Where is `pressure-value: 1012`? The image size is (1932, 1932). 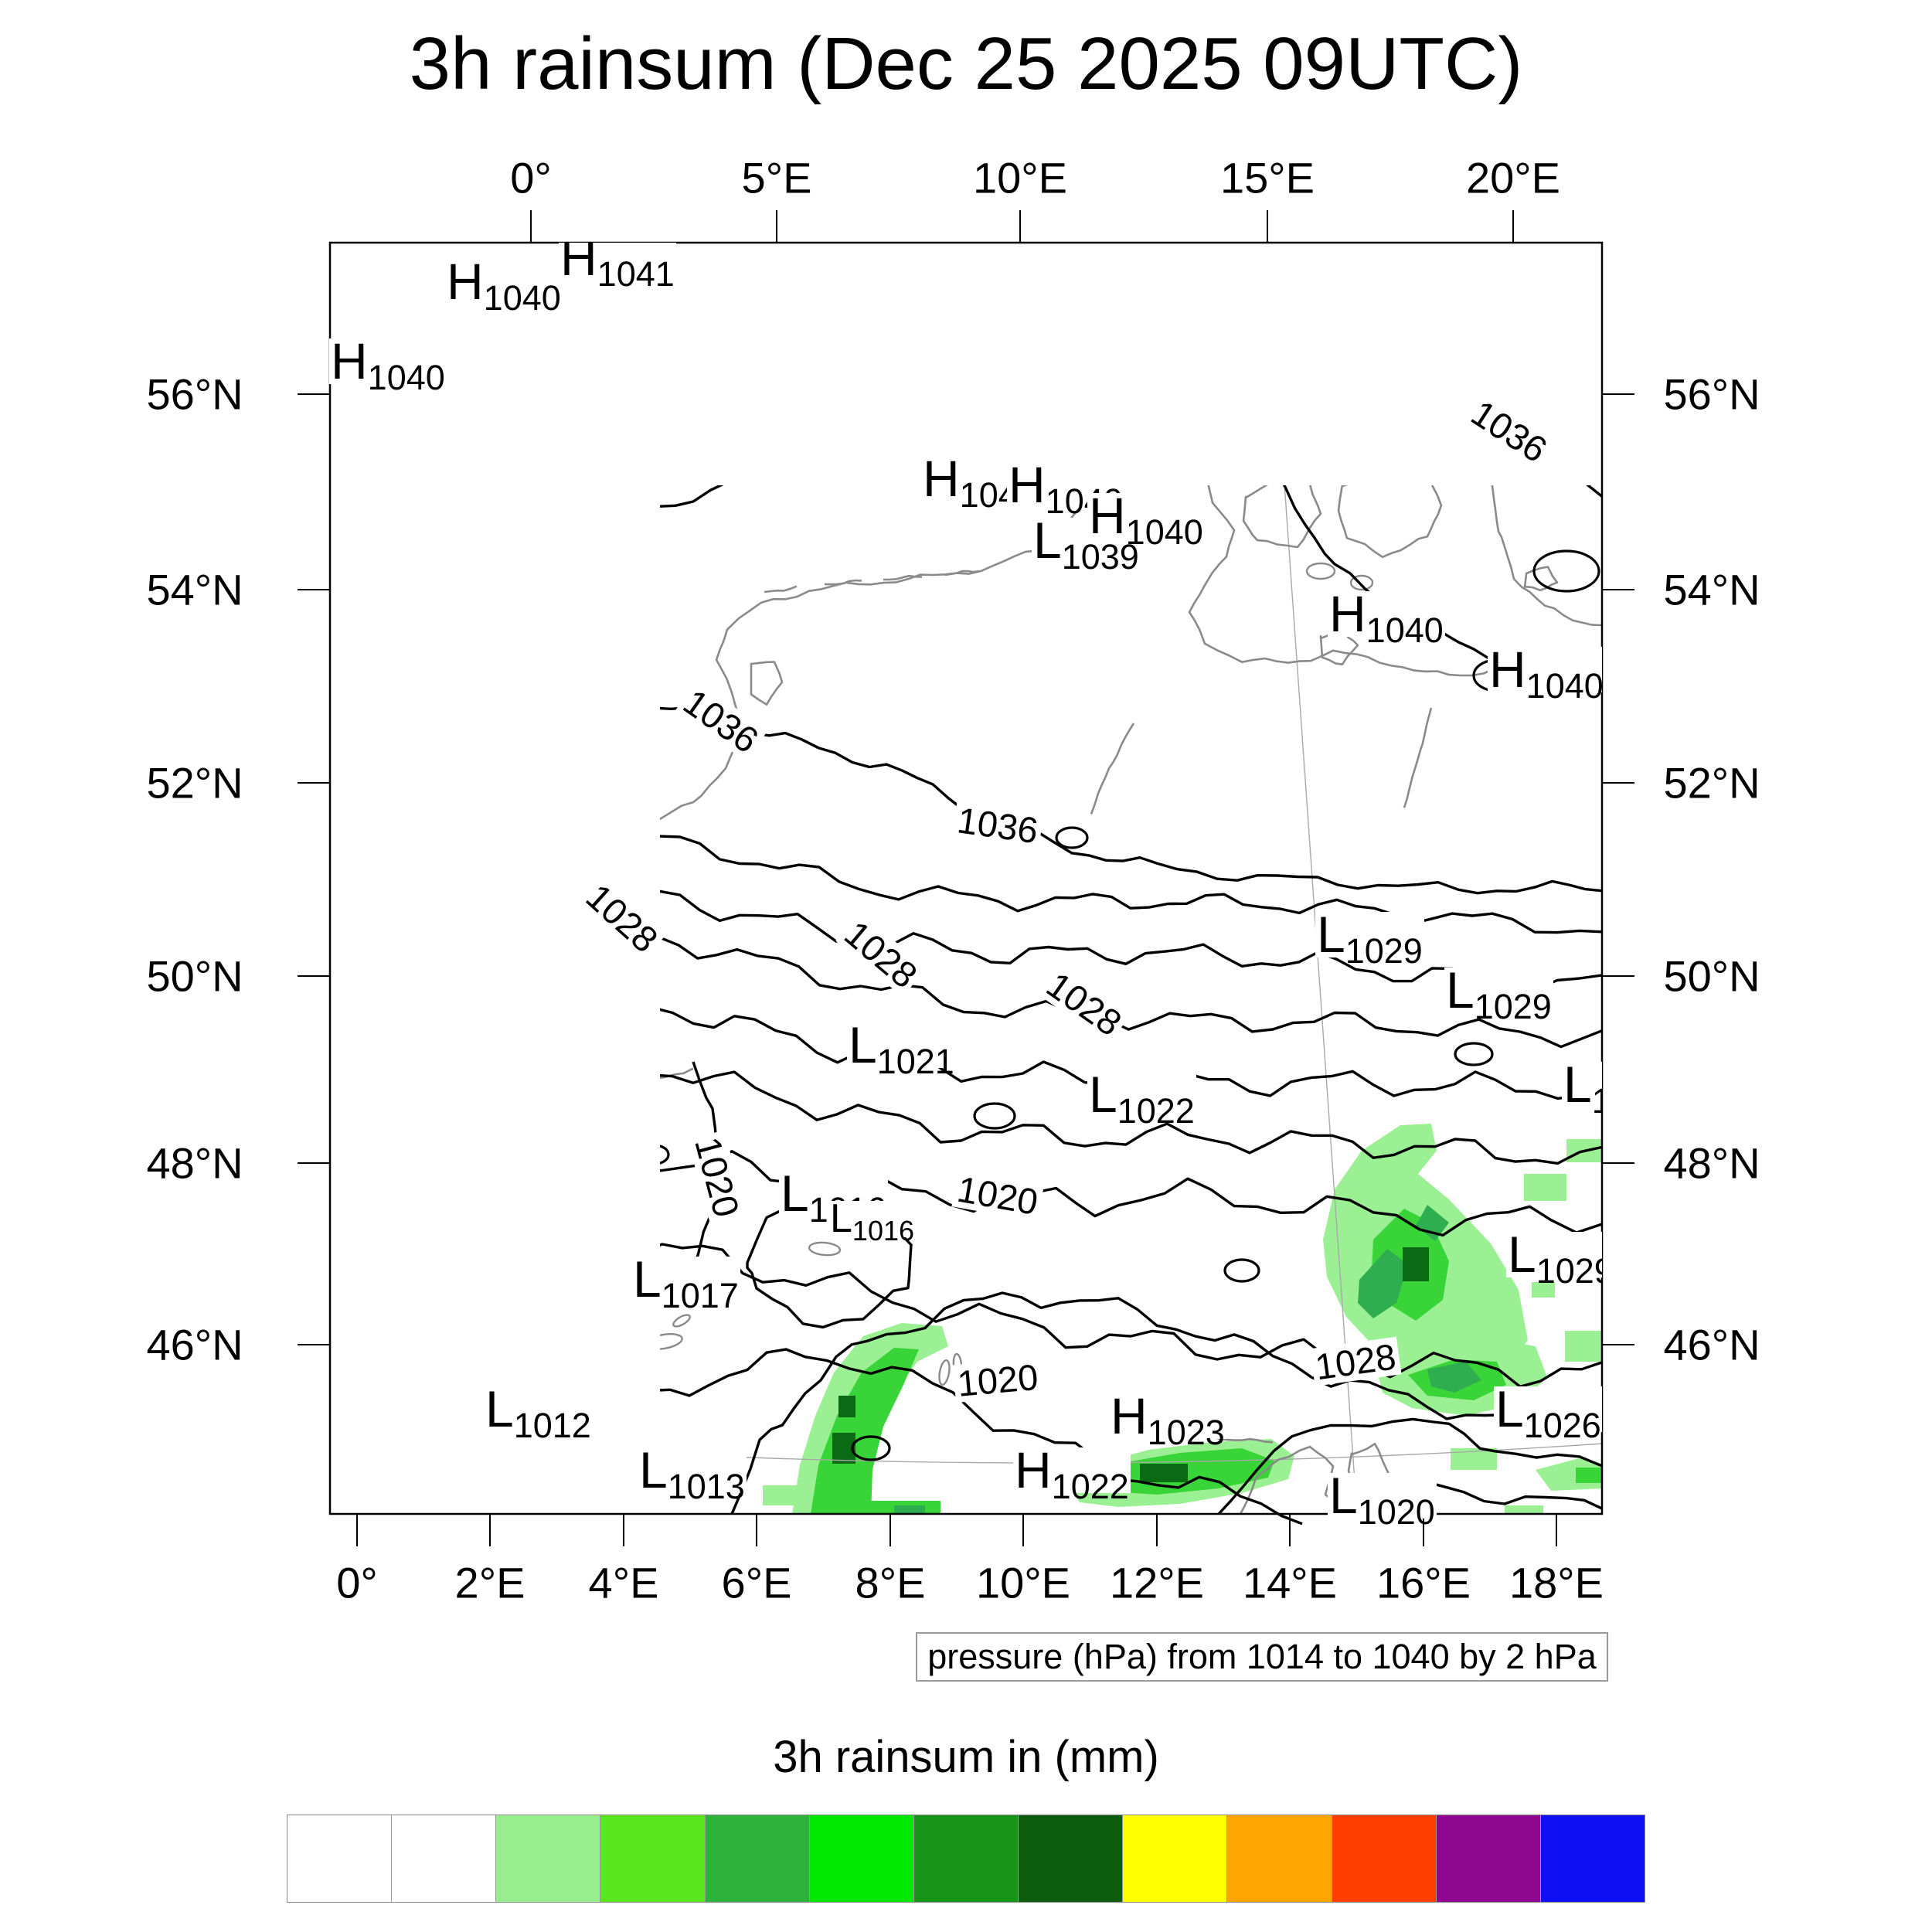
pressure-value: 1012 is located at coordinates (552, 1426).